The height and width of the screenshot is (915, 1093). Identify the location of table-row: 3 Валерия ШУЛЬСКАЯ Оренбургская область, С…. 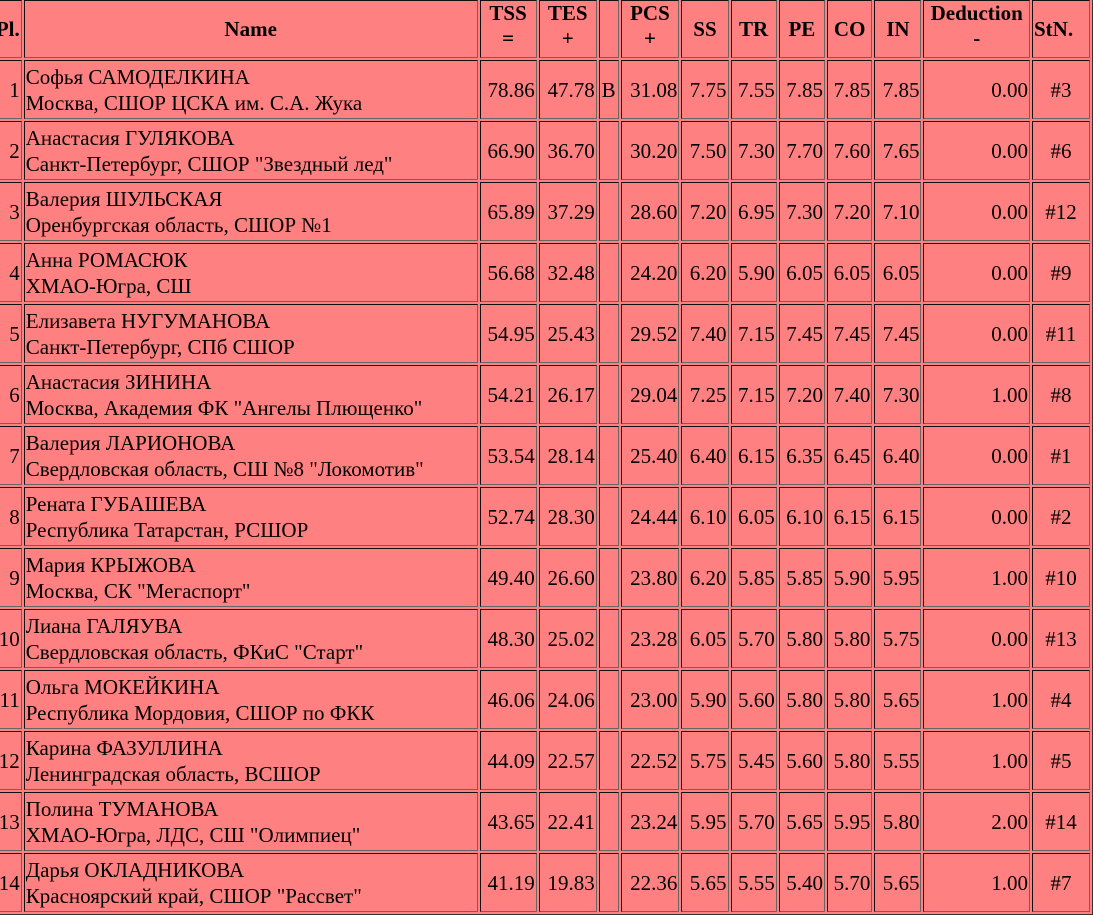
(545, 211).